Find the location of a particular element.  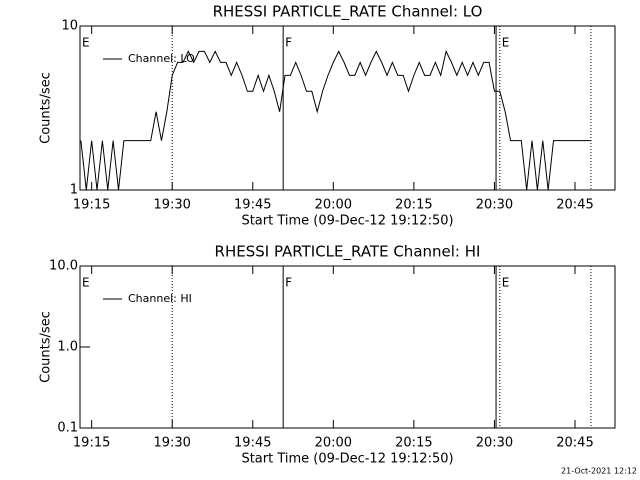

footer: 21-Oct-2021 12:12 is located at coordinates (599, 471).